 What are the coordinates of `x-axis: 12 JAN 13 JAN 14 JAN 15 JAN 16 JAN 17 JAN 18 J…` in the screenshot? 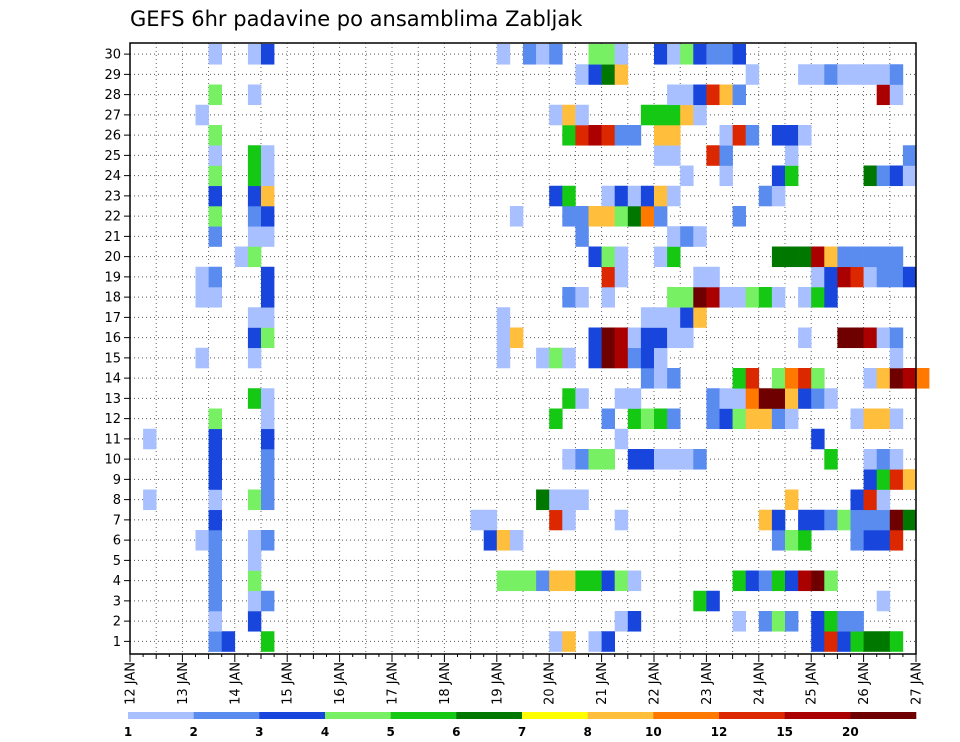 It's located at (524, 679).